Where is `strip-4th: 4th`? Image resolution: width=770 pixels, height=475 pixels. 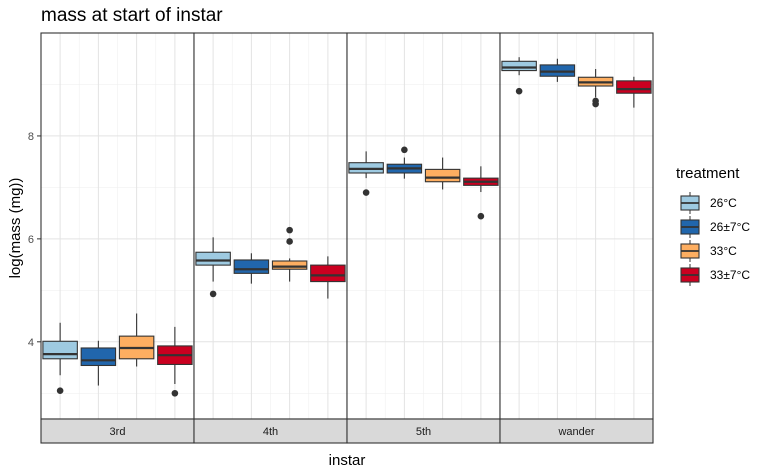
strip-4th: 4th is located at coordinates (270, 431).